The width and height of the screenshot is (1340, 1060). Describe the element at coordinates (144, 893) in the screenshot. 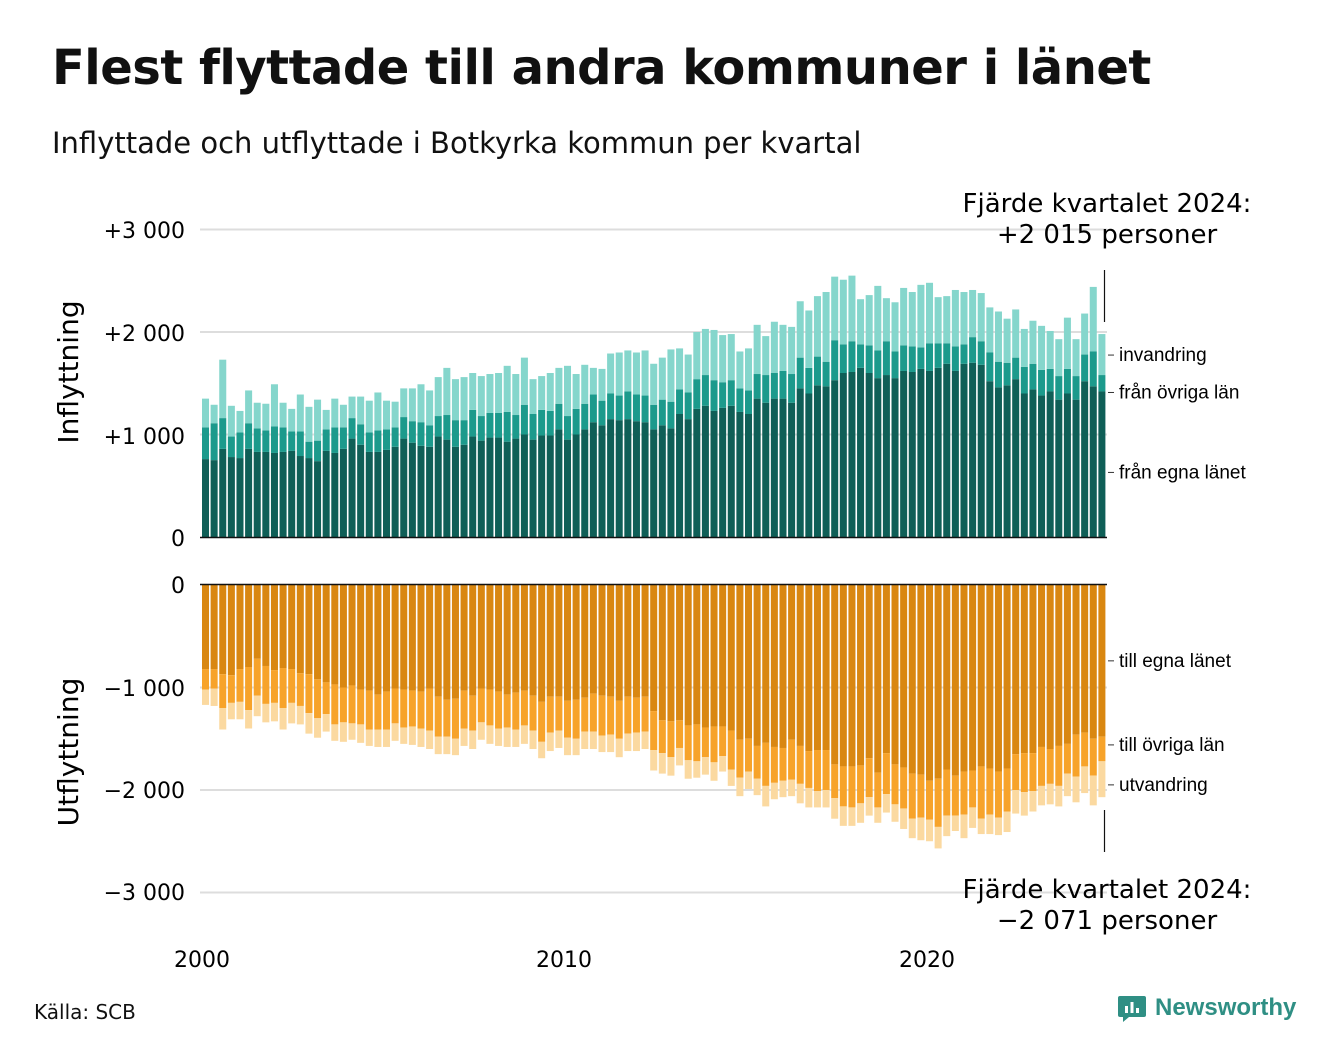

I see `y-tick-bottom-3000: −3 000` at that location.